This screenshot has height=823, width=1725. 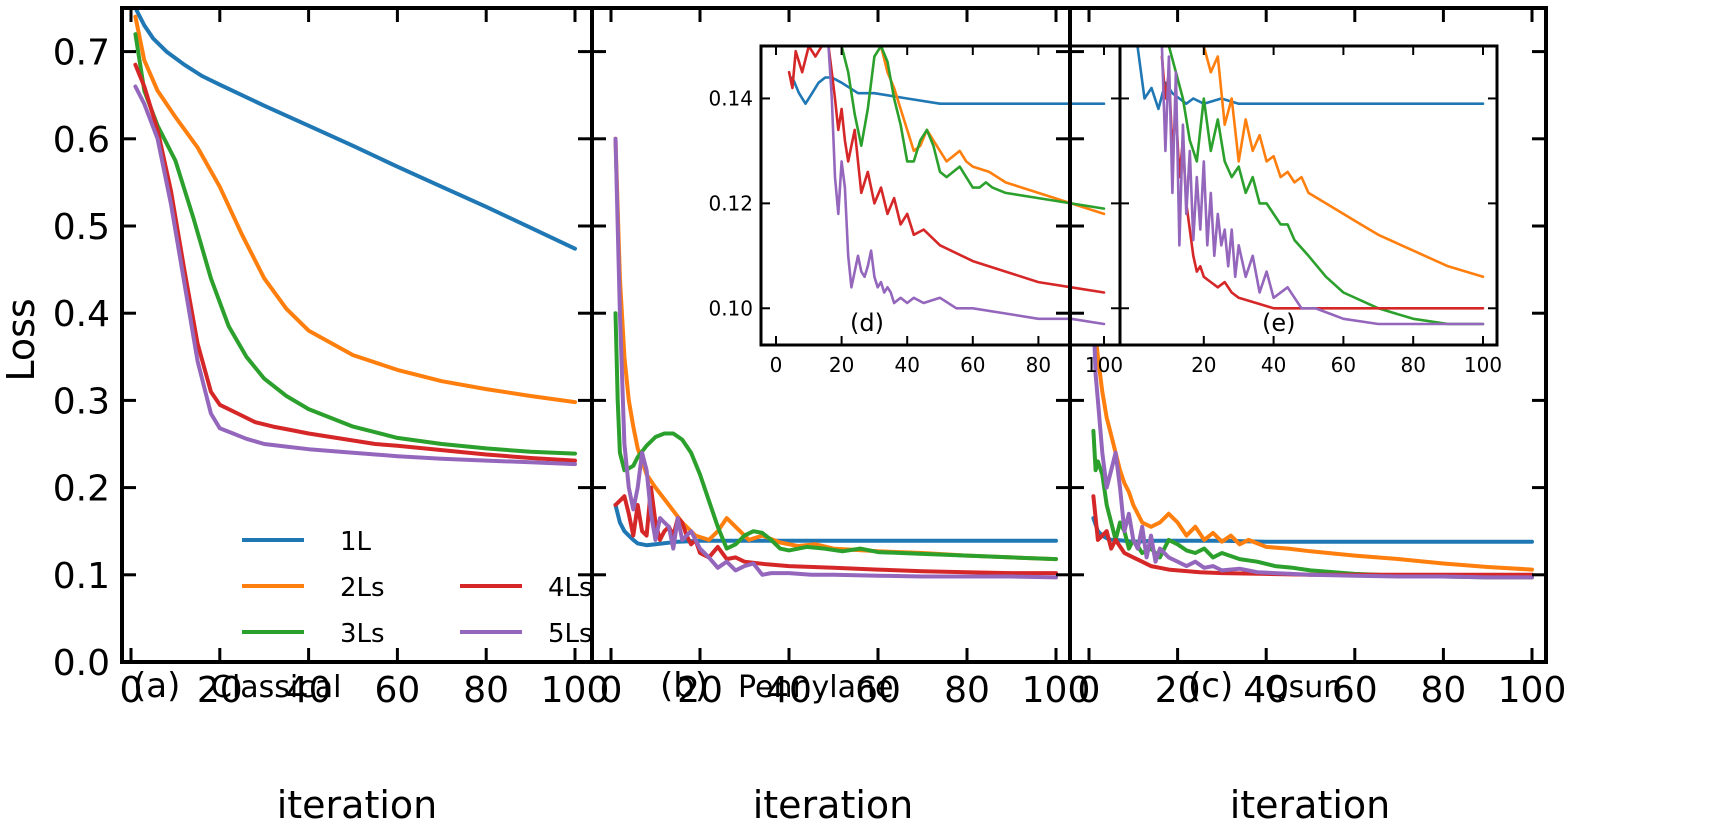 I want to click on panel-label-c: (c), so click(x=1210, y=686).